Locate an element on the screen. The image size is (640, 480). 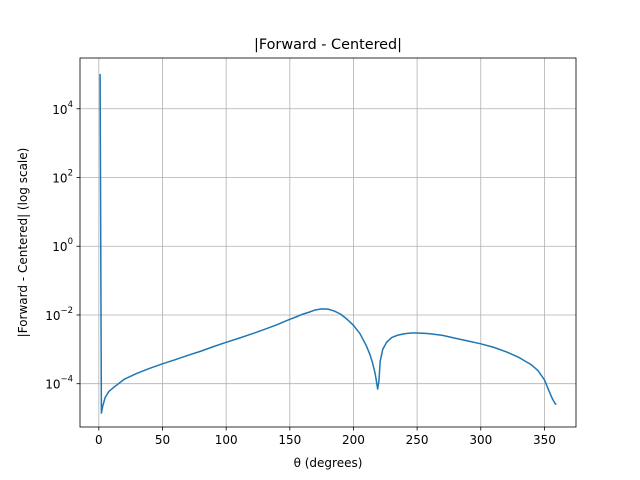
y-tick-label: 10⁻⁴ is located at coordinates (59, 383).